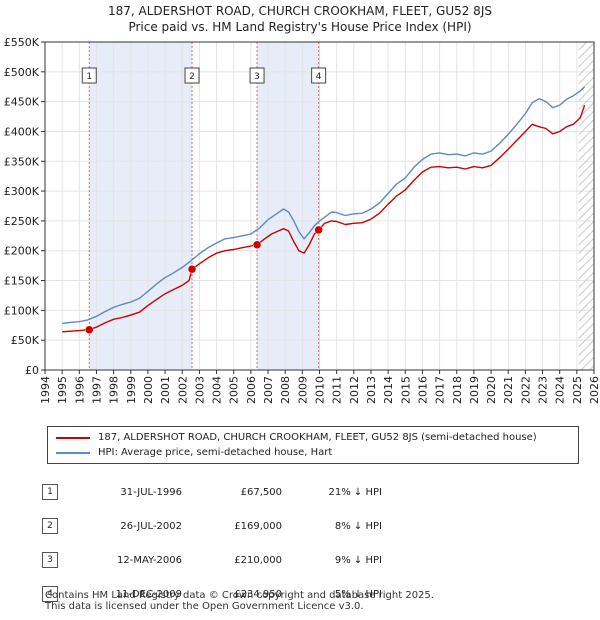 The width and height of the screenshot is (600, 620). What do you see at coordinates (586, 206) in the screenshot?
I see `projection-hatch` at bounding box center [586, 206].